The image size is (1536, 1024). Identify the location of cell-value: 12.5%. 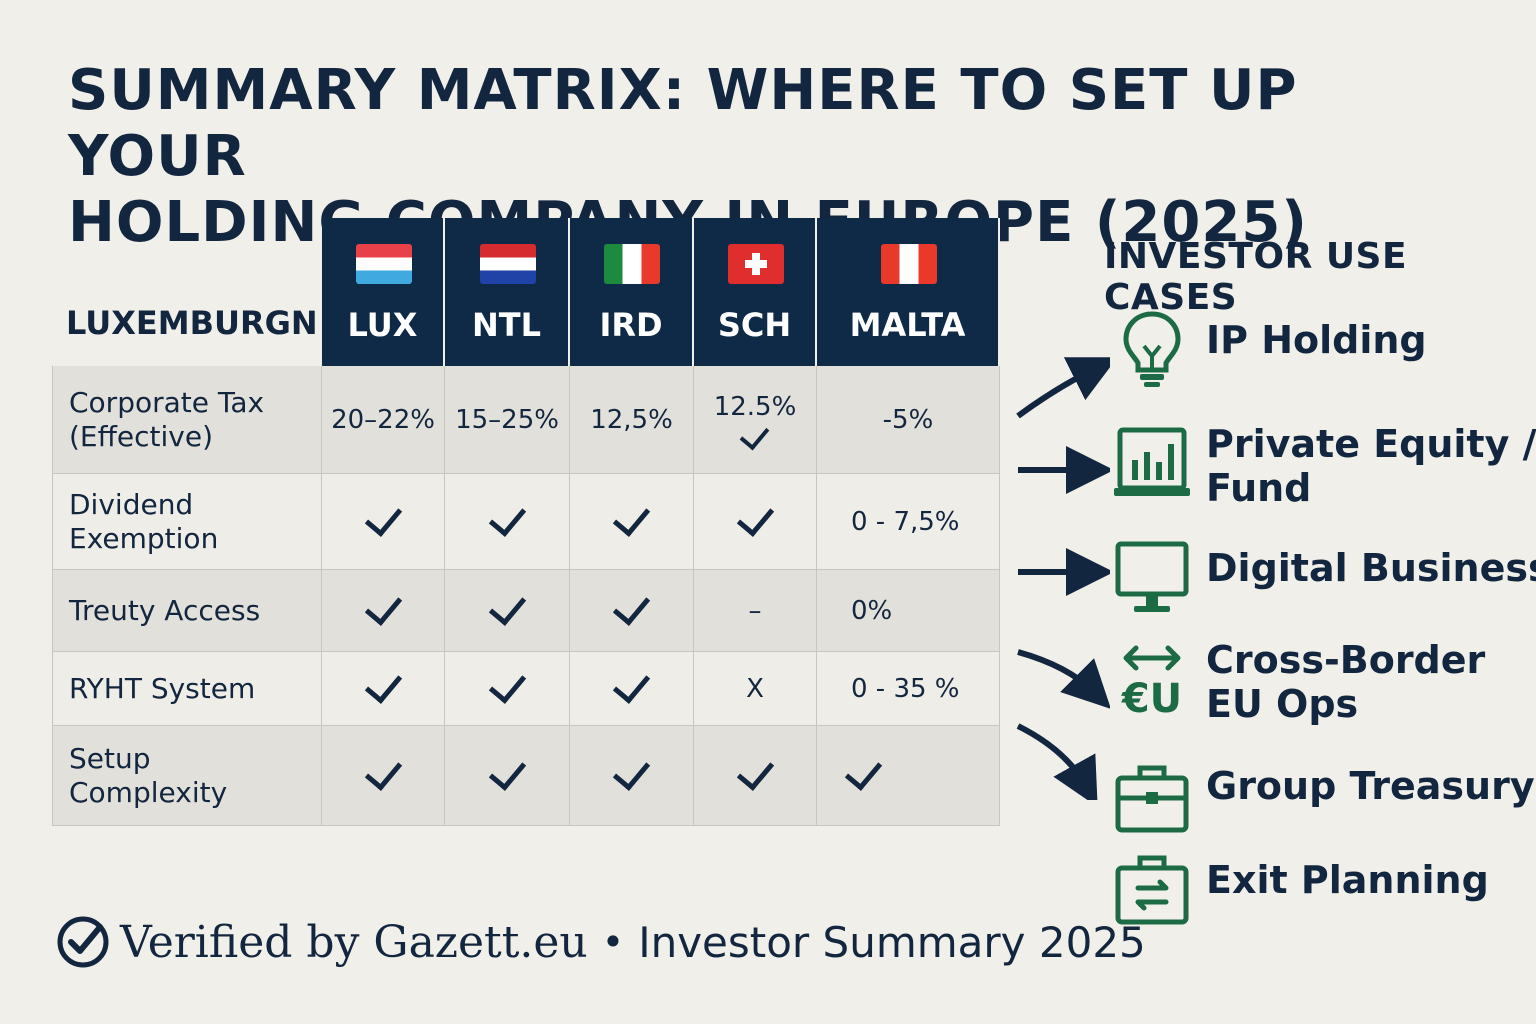
(755, 406).